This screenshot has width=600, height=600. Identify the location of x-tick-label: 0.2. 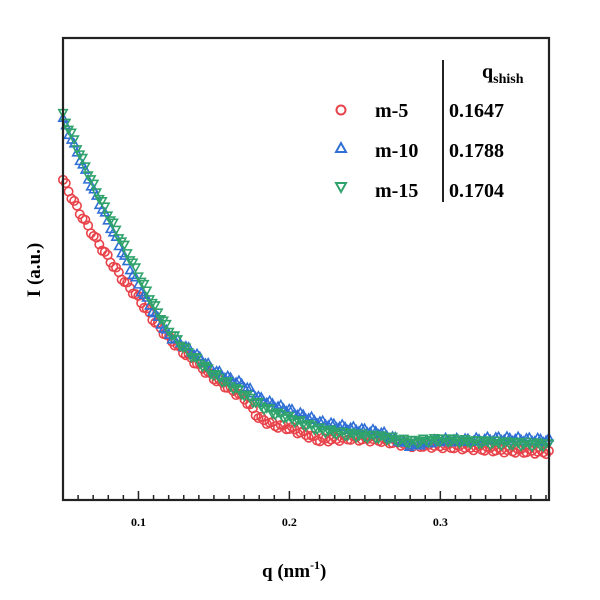
(289, 522).